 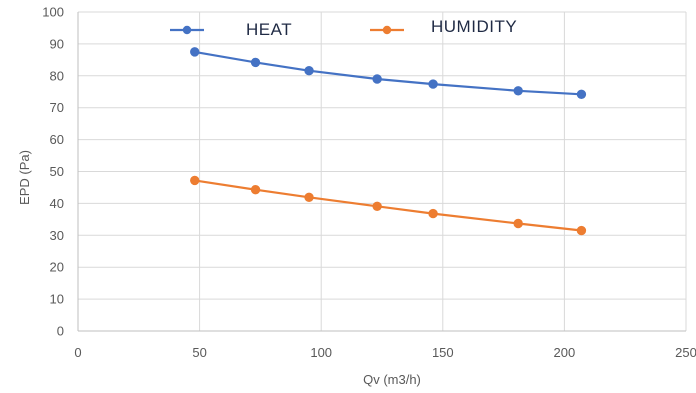 What do you see at coordinates (565, 352) in the screenshot?
I see `x-tick-label: 200` at bounding box center [565, 352].